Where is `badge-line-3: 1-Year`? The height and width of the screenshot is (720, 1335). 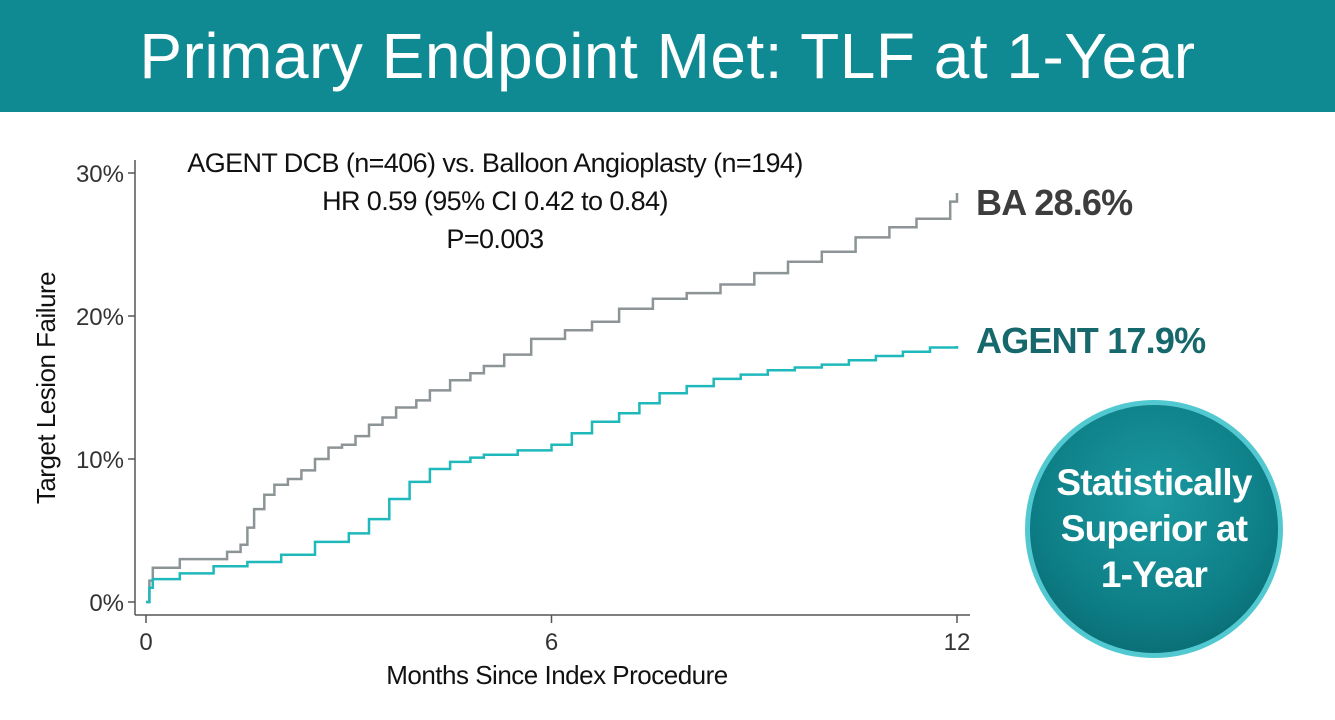 badge-line-3: 1-Year is located at coordinates (1154, 574).